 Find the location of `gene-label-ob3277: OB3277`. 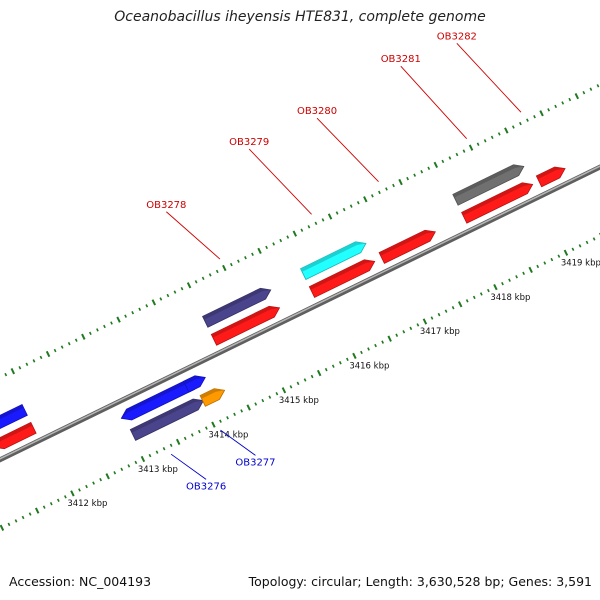

gene-label-ob3277: OB3277 is located at coordinates (248, 448).